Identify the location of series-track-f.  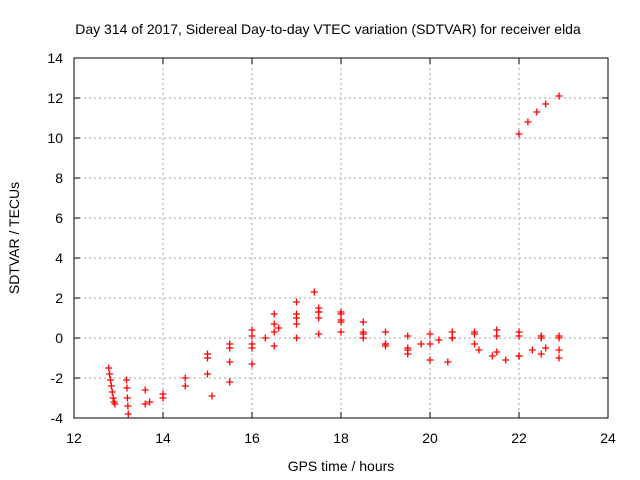
(439, 334).